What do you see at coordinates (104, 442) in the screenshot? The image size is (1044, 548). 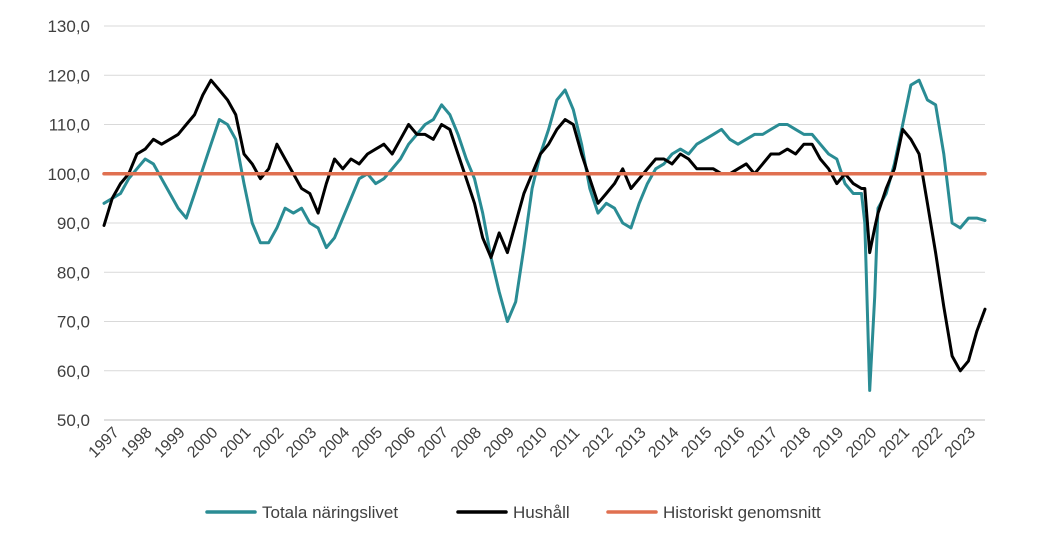 I see `x-tick-label: 1997` at bounding box center [104, 442].